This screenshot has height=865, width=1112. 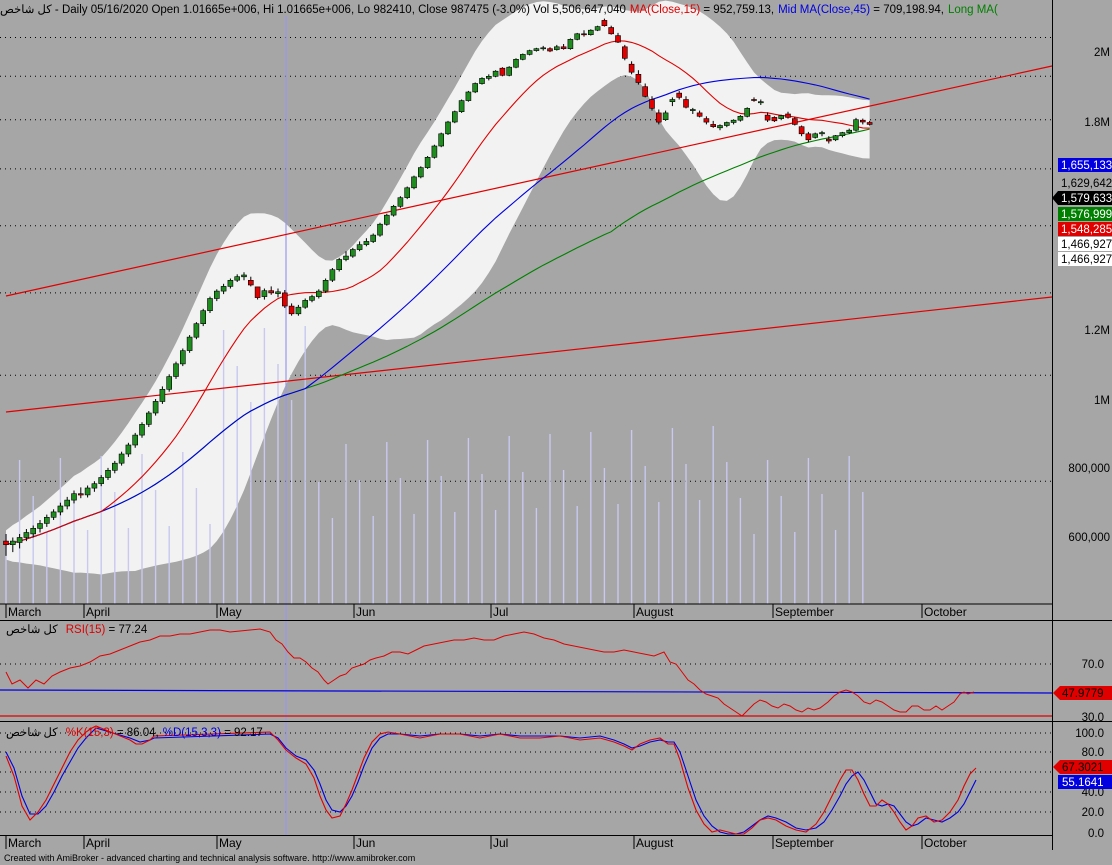 What do you see at coordinates (1089, 469) in the screenshot?
I see `y-tick-label: 800,000` at bounding box center [1089, 469].